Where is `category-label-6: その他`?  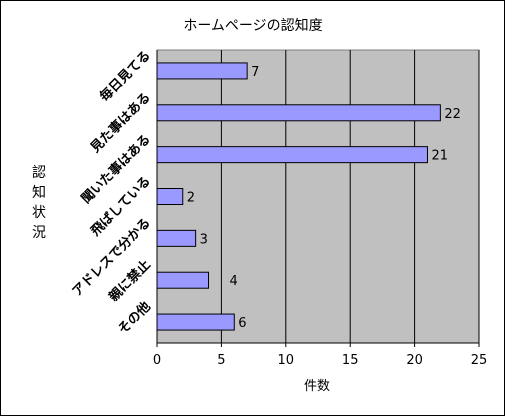
category-label-6: その他 is located at coordinates (134, 318).